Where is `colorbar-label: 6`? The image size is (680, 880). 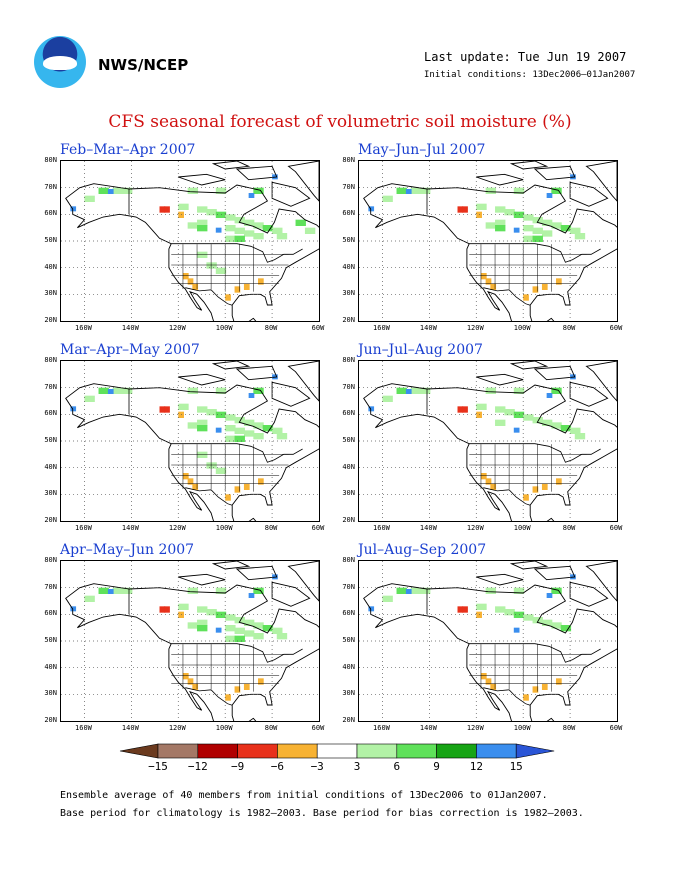 colorbar-label: 6 is located at coordinates (397, 766).